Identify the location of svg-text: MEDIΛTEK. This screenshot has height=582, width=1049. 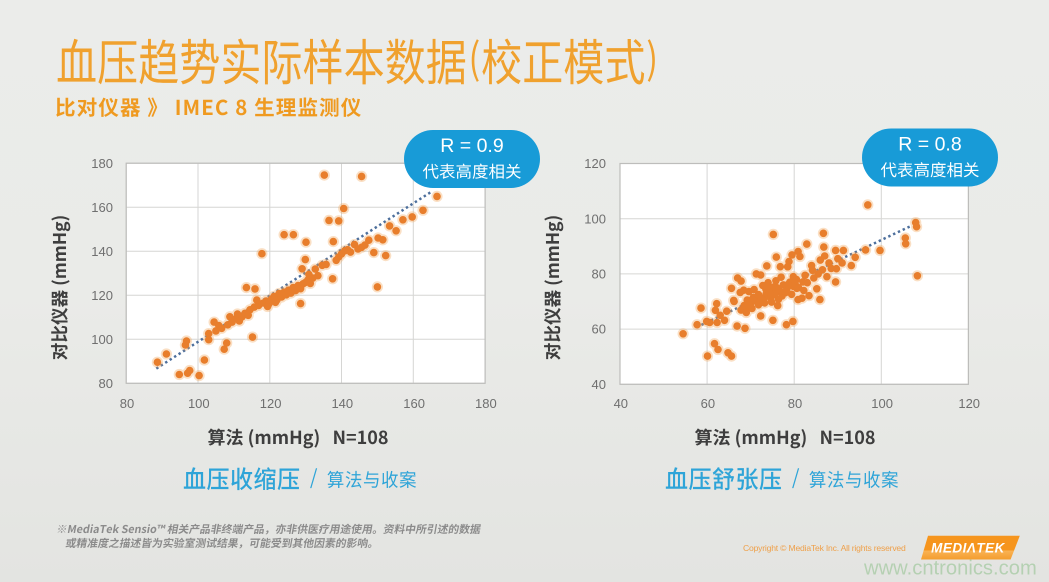
(968, 548).